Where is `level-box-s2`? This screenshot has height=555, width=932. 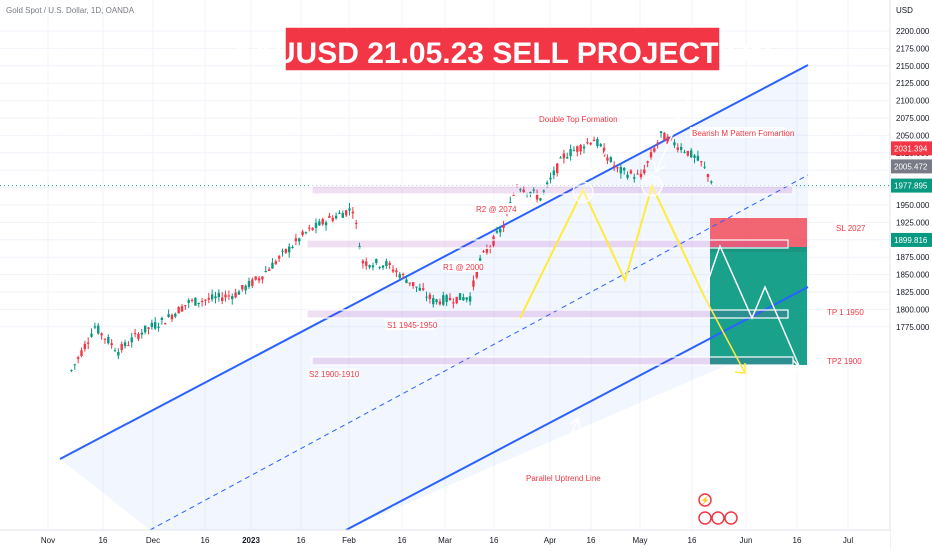 level-box-s2 is located at coordinates (552, 361).